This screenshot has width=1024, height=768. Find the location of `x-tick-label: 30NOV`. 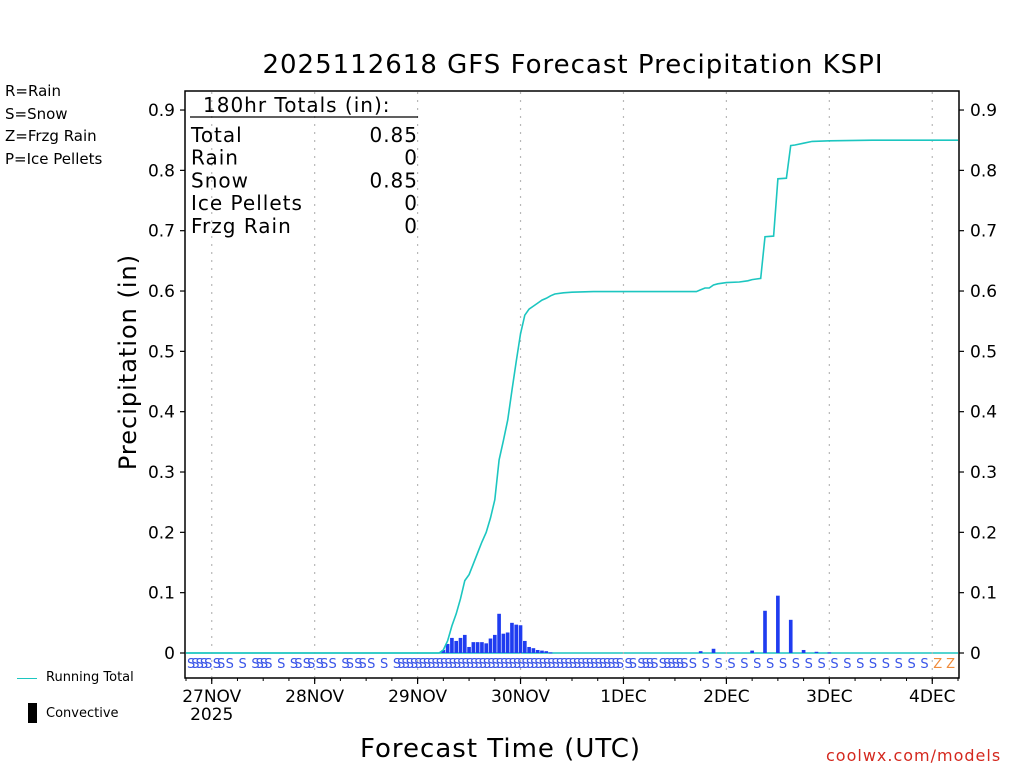

x-tick-label: 30NOV is located at coordinates (520, 697).